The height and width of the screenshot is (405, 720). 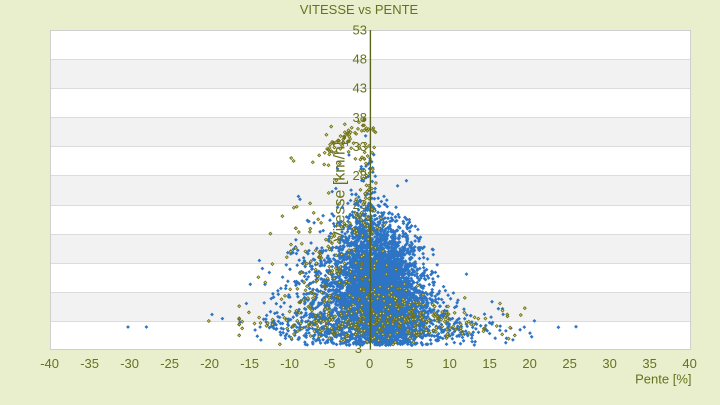 I want to click on svg-text: 3, so click(x=358, y=348).